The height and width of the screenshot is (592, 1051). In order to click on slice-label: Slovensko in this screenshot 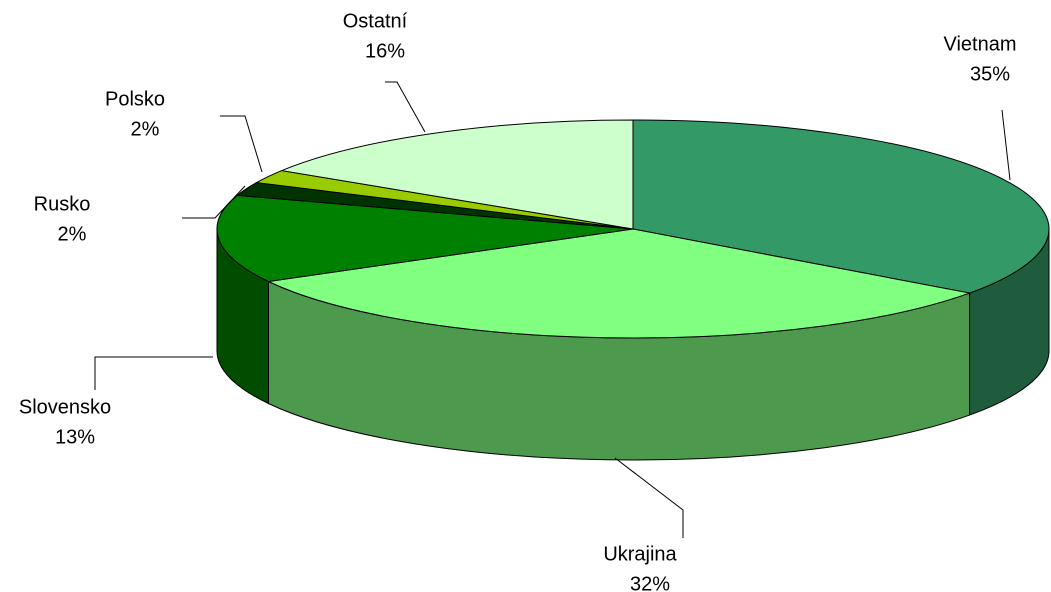, I will do `click(65, 407)`.